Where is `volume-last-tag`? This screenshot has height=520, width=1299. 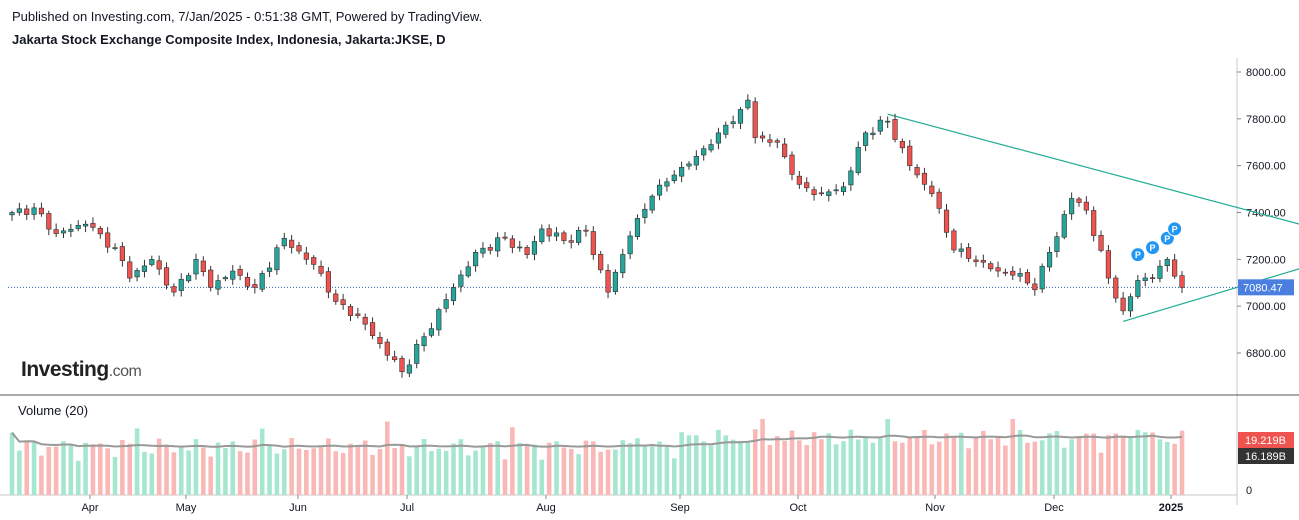
volume-last-tag is located at coordinates (1266, 440).